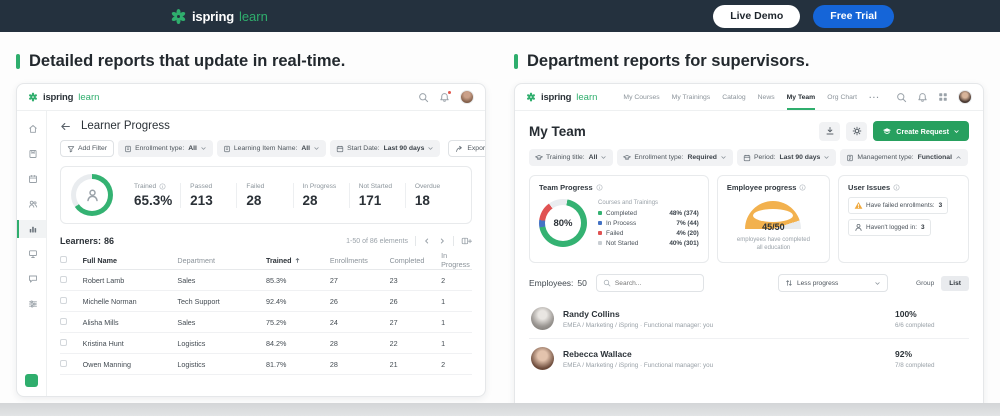 The width and height of the screenshot is (1000, 416). I want to click on not-logged-in-chip: Haven't logged in: 3, so click(889, 227).